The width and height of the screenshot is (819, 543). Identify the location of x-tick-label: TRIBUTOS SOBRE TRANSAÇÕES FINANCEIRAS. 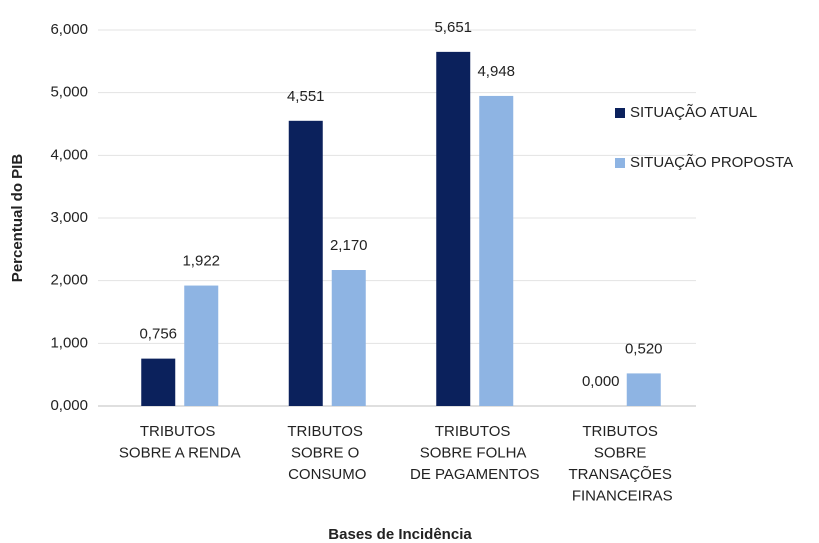
(622, 464).